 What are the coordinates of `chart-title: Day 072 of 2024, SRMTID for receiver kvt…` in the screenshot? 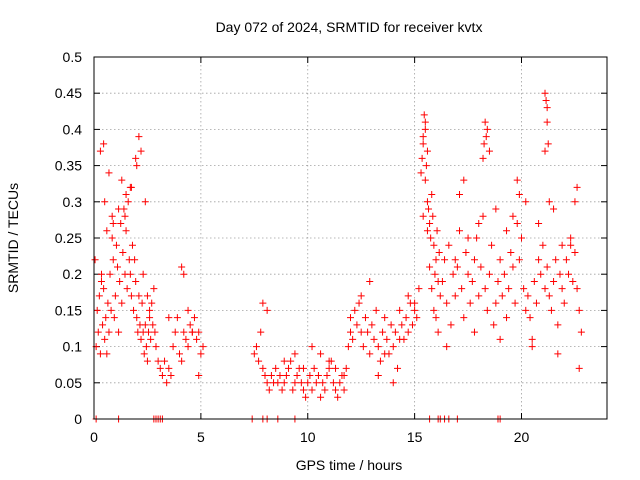 It's located at (349, 27).